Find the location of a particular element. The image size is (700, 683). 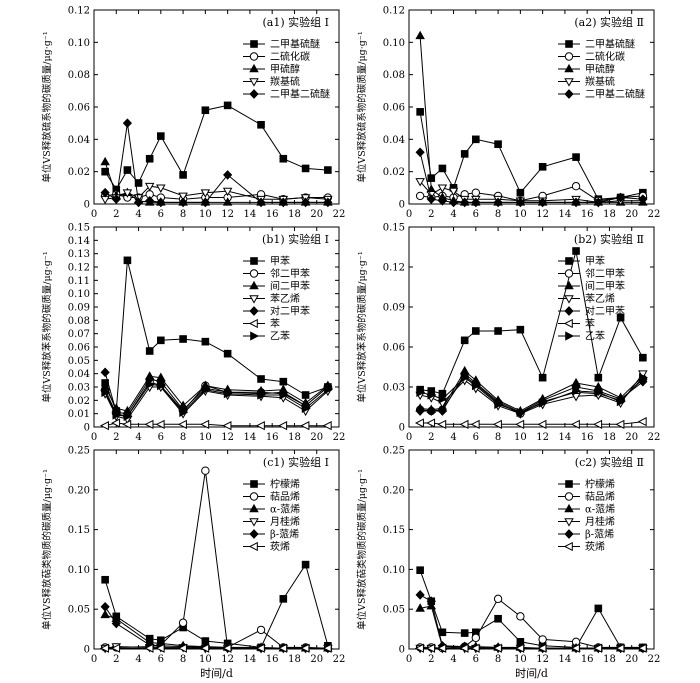

x-tick-label: 4 is located at coordinates (453, 659).